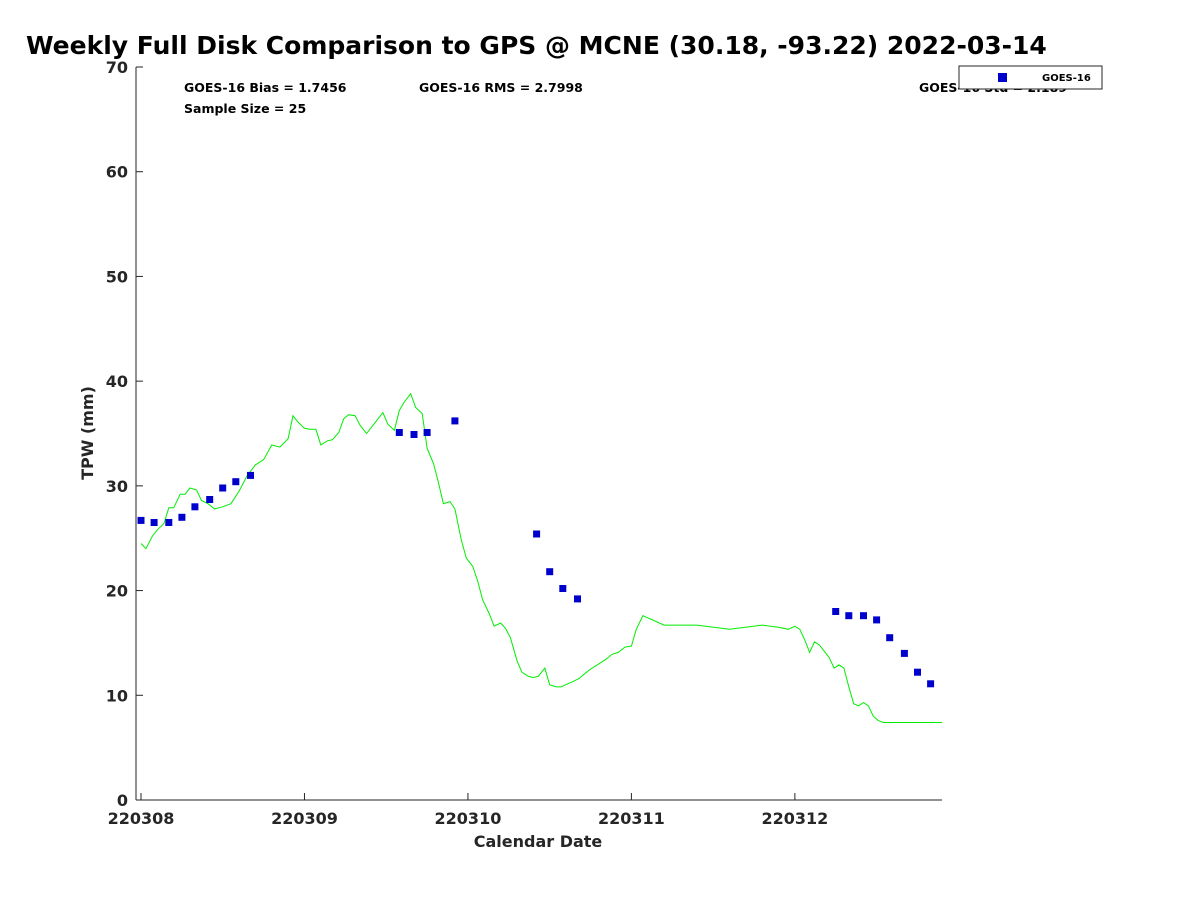 This screenshot has width=1200, height=900. What do you see at coordinates (794, 818) in the screenshot?
I see `x-tick-label: 220312` at bounding box center [794, 818].